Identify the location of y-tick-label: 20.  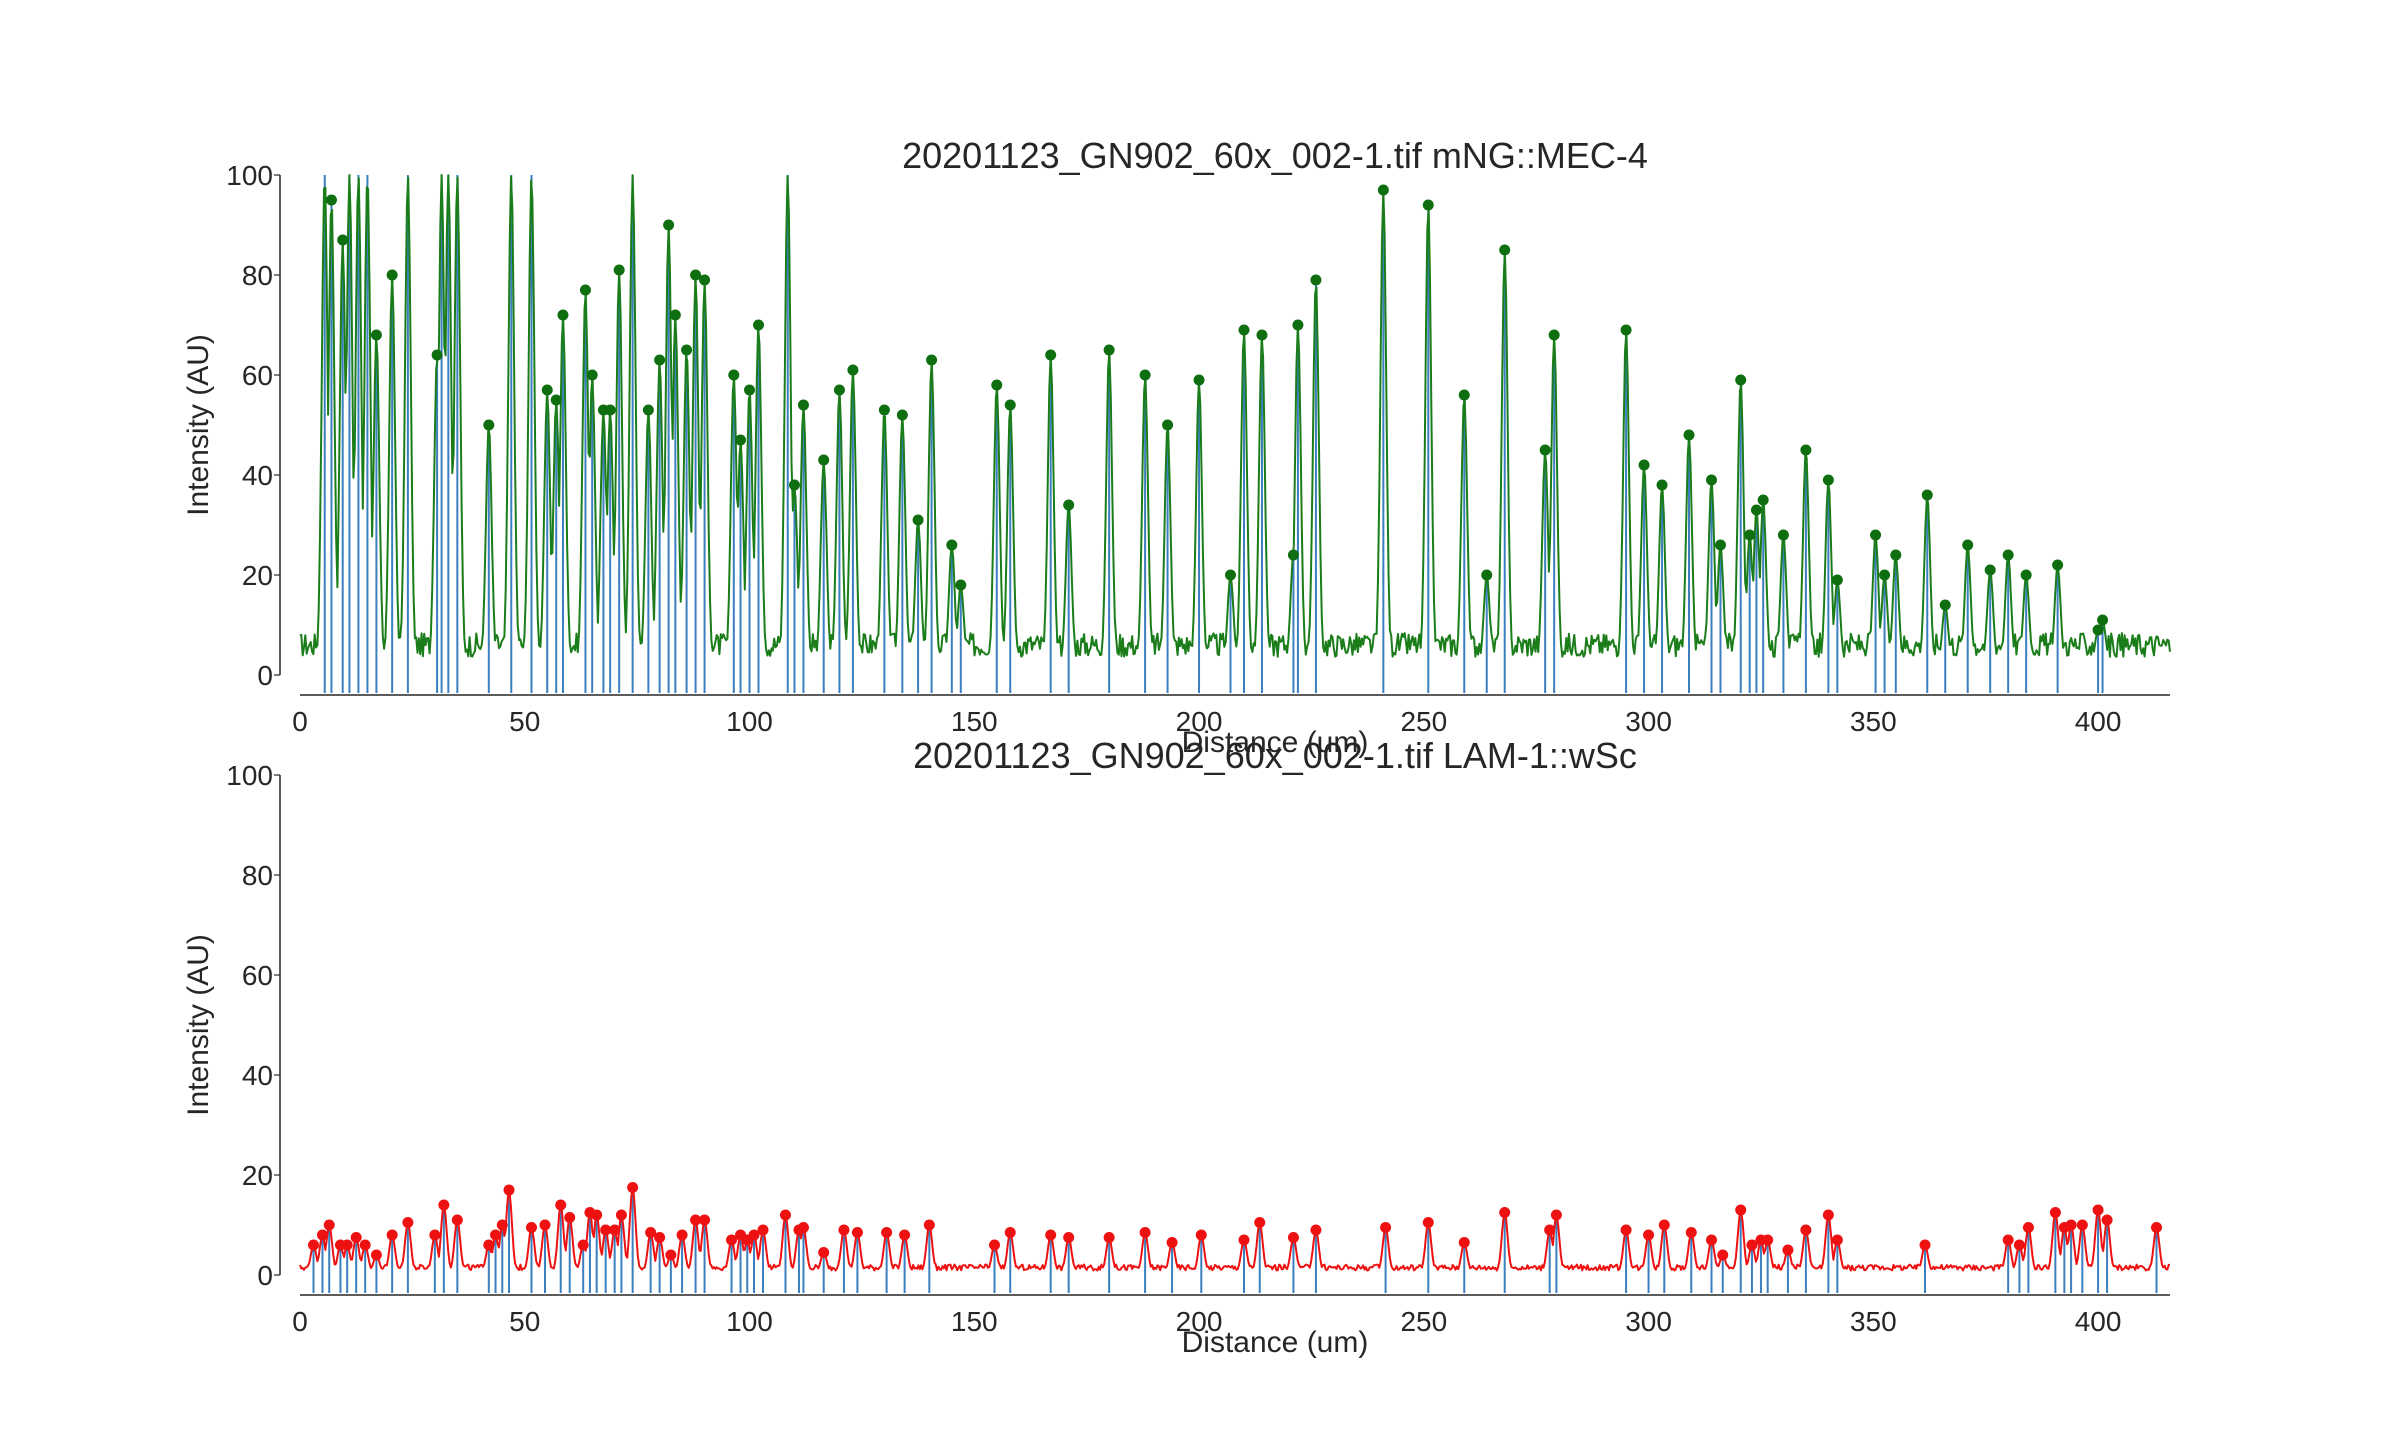
(257, 1175).